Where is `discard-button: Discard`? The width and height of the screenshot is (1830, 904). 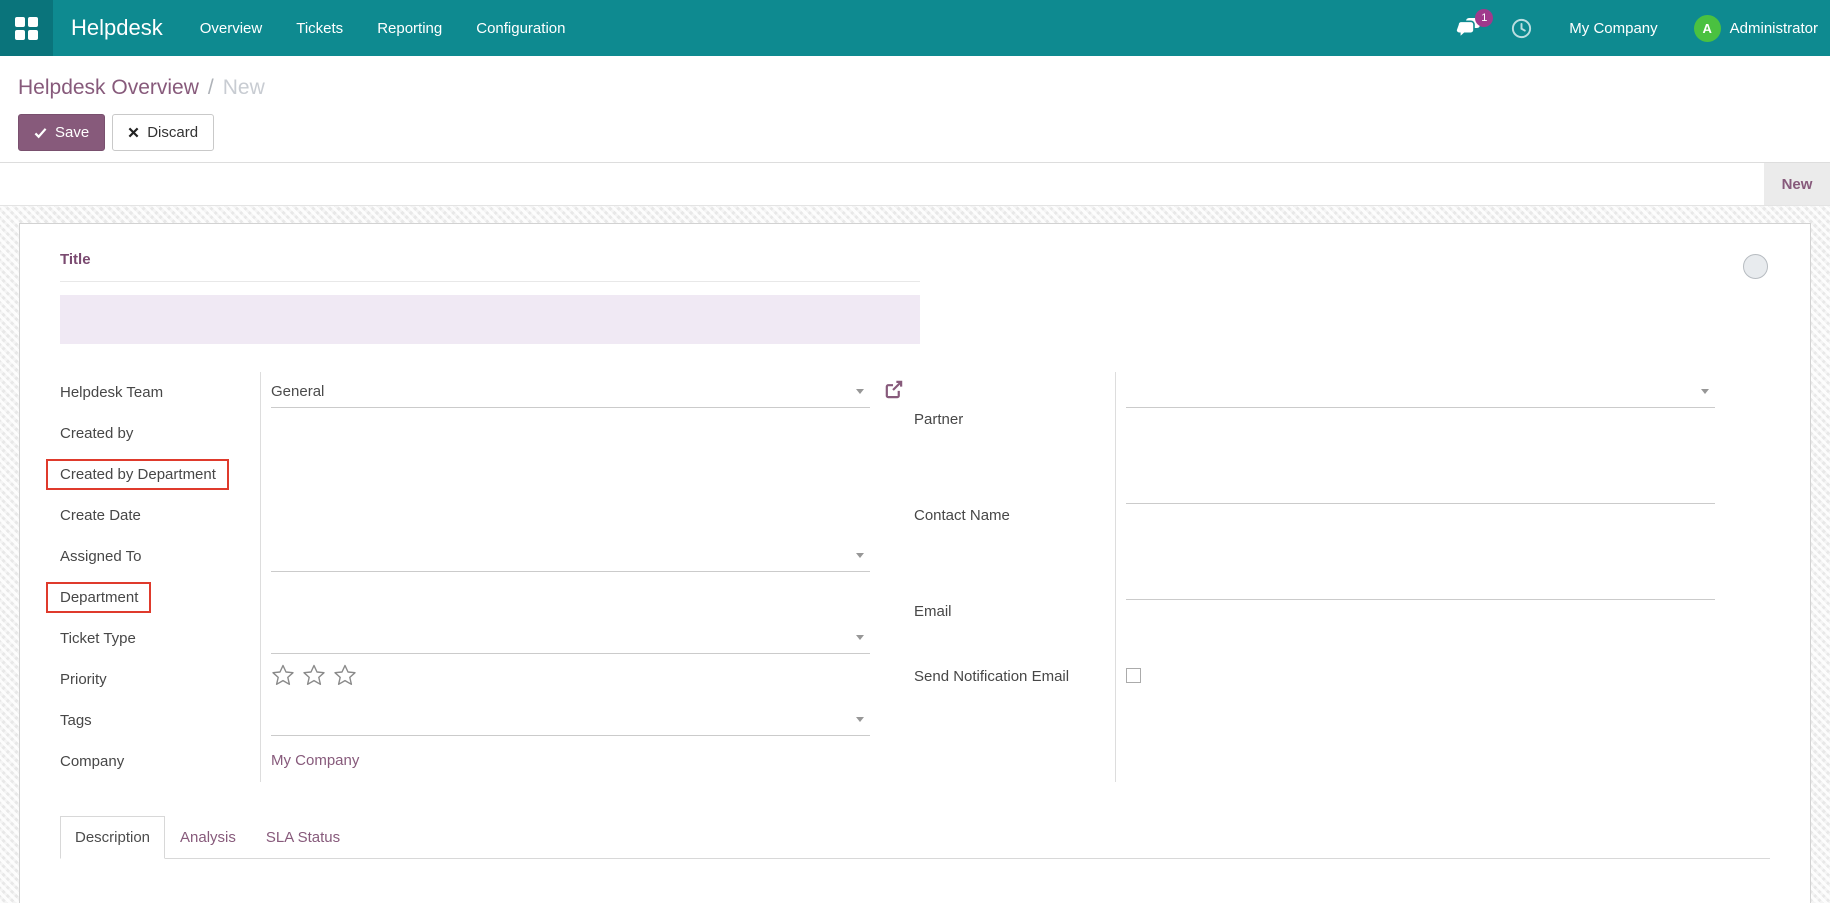
discard-button: Discard is located at coordinates (163, 132).